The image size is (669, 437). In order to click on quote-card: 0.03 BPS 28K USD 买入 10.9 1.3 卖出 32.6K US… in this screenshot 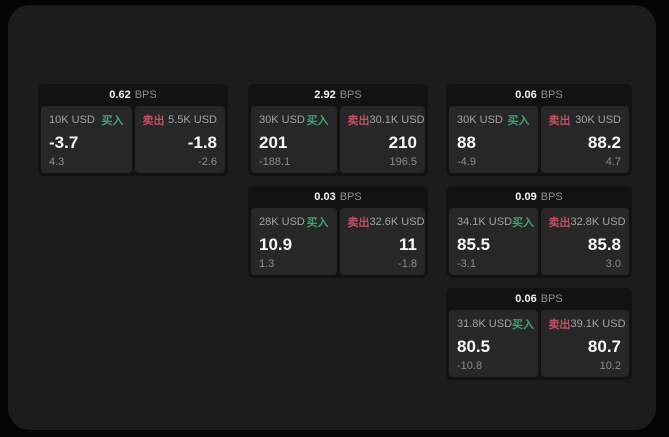, I will do `click(338, 232)`.